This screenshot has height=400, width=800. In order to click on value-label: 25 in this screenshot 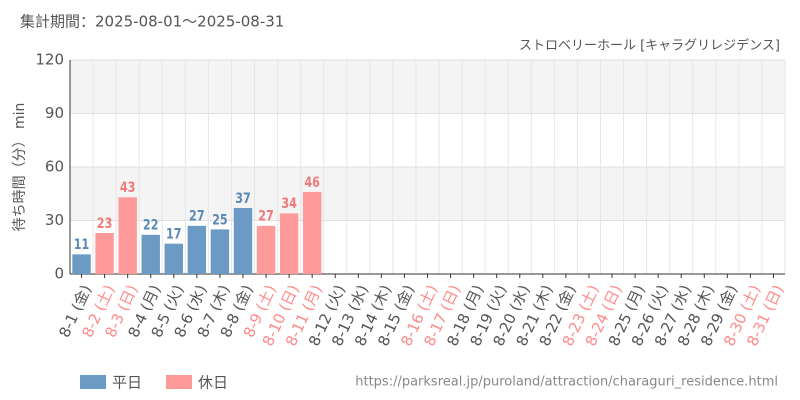, I will do `click(220, 219)`.